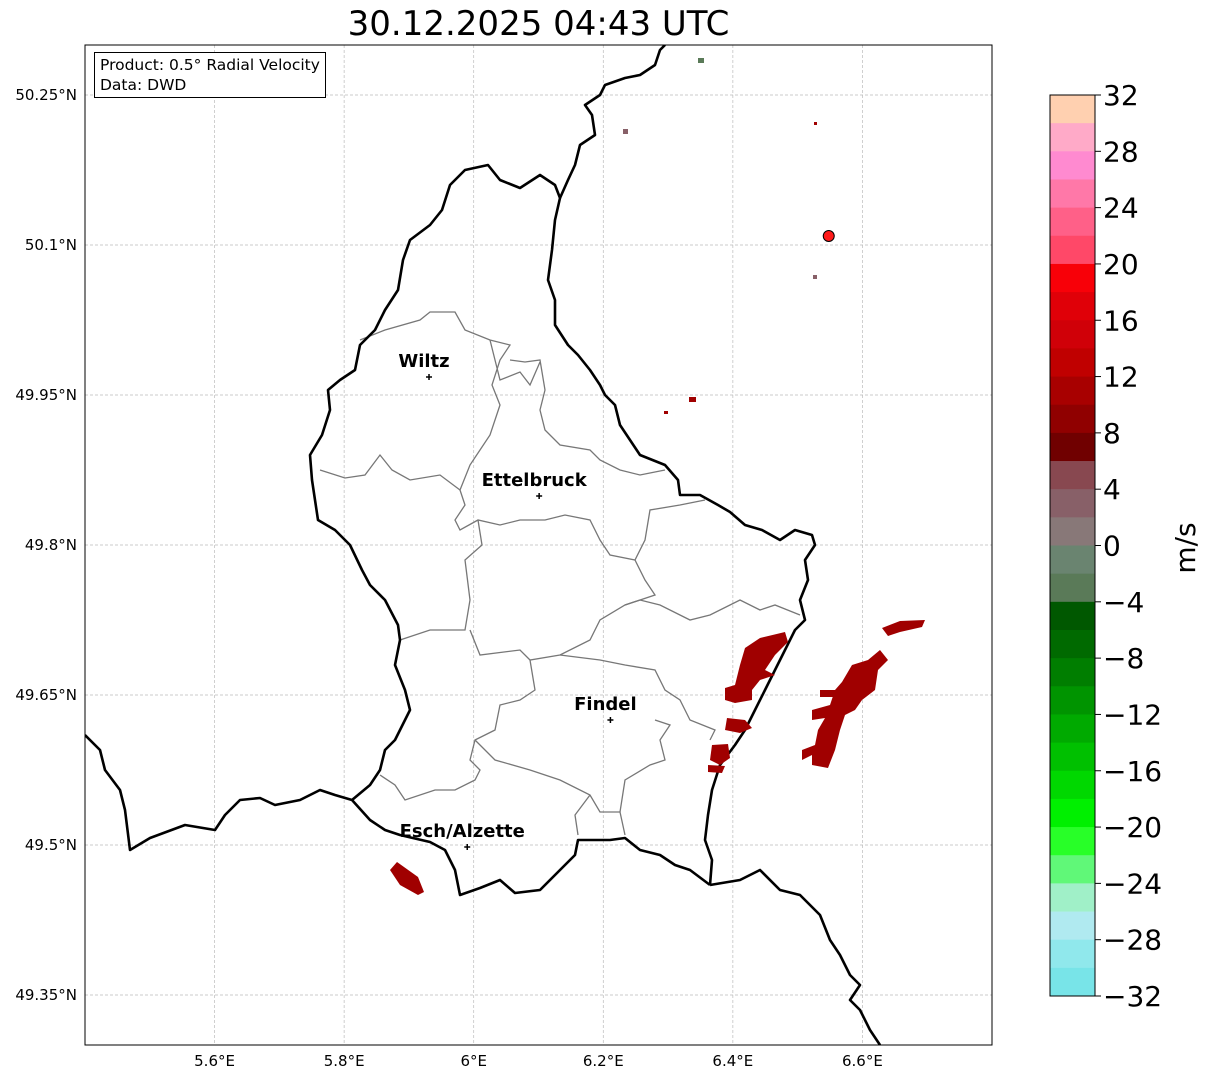  What do you see at coordinates (1121, 208) in the screenshot?
I see `colorbar-tick-label: 24` at bounding box center [1121, 208].